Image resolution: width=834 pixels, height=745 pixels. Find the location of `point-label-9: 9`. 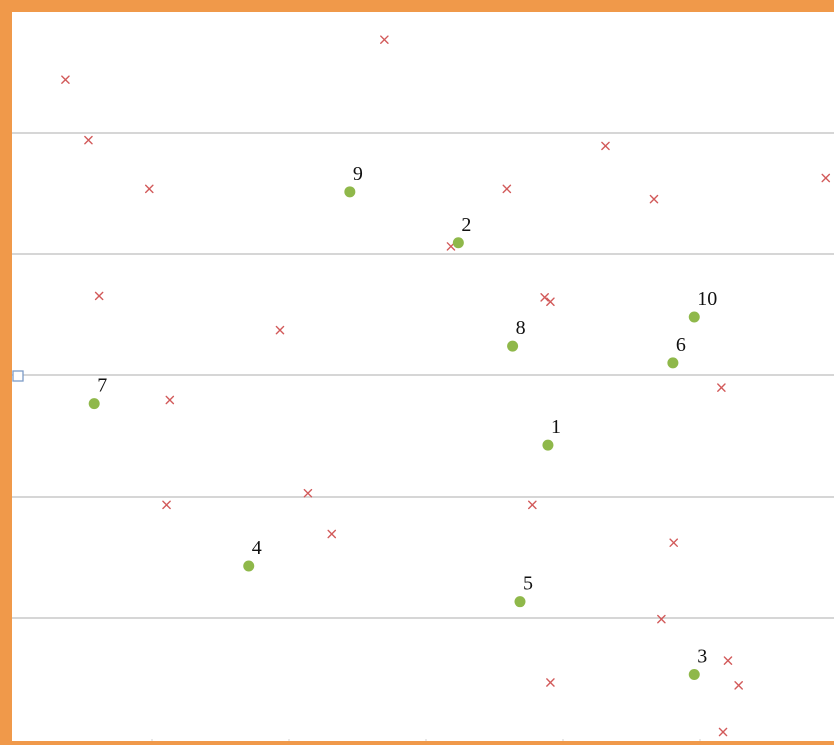

point-label-9: 9 is located at coordinates (358, 174).